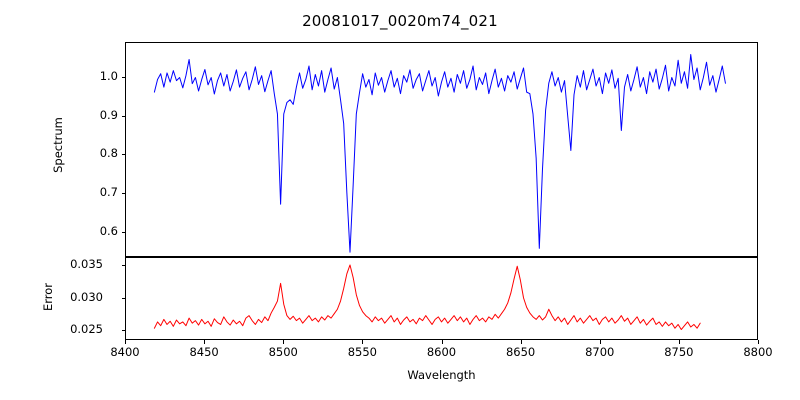 Image resolution: width=800 pixels, height=400 pixels. I want to click on error-line-chart, so click(427, 297).